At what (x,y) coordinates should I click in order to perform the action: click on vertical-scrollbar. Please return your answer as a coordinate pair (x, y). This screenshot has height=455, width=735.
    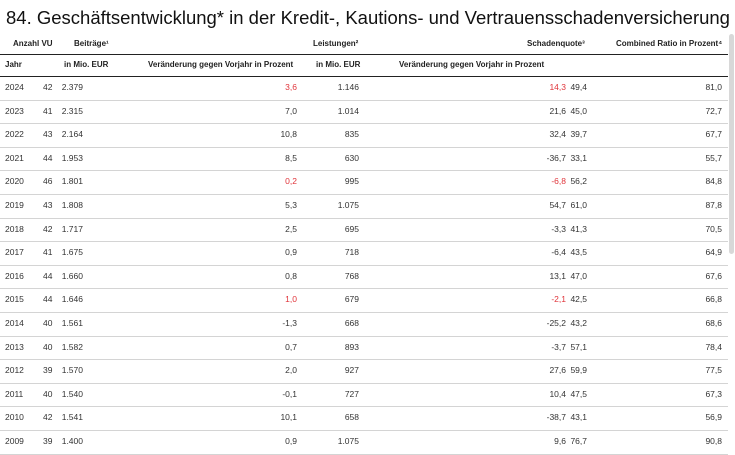
    Looking at the image, I should click on (731, 144).